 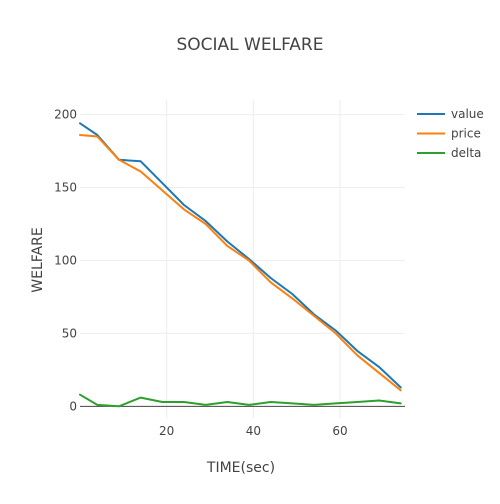 I want to click on legend-item-value: value, so click(x=450, y=114).